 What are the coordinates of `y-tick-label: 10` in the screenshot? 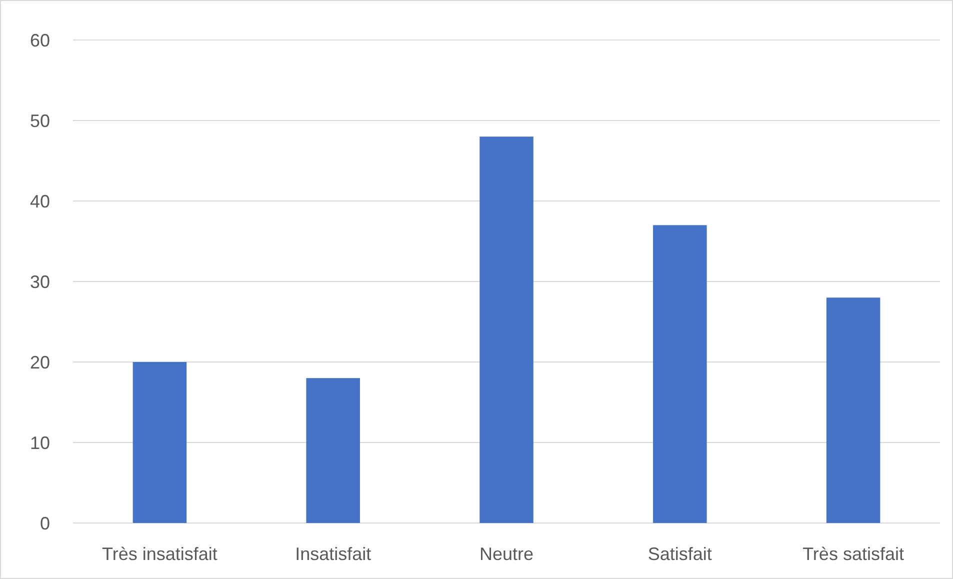 It's located at (40, 442).